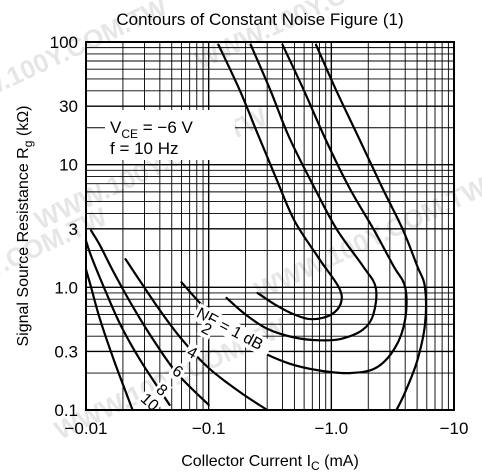 The width and height of the screenshot is (482, 475). Describe the element at coordinates (366, 238) in the screenshot. I see `watermark-text: WWW.100Y.COM.TW` at that location.